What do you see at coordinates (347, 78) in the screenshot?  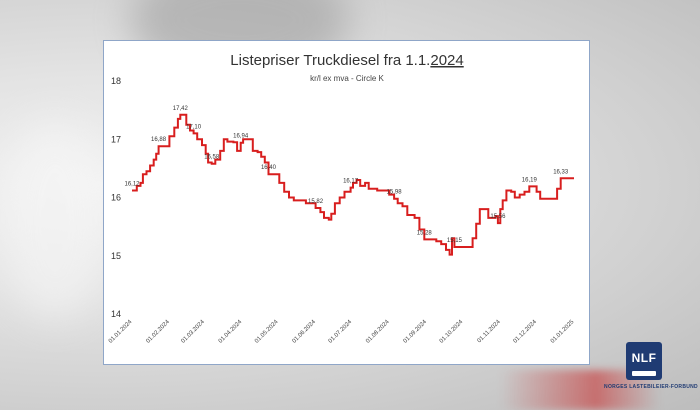 I see `chart-subtitle: kr/l ex mva - Circle K` at bounding box center [347, 78].